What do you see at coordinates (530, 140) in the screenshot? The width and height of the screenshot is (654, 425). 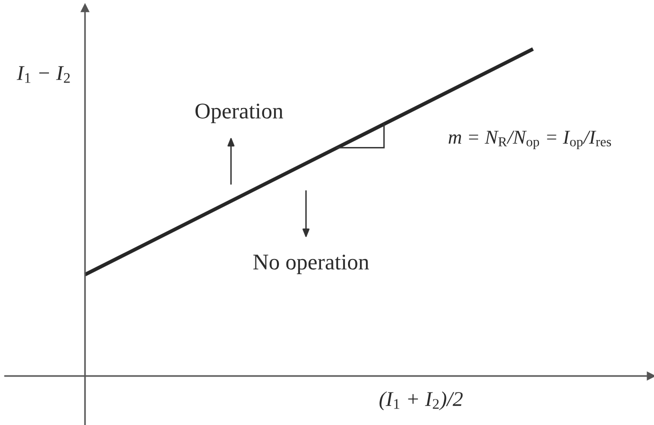 I see `annotation: m = N$_{R}$/N$_{op}$ = I$_{op}$/I$_{res}$` at bounding box center [530, 140].